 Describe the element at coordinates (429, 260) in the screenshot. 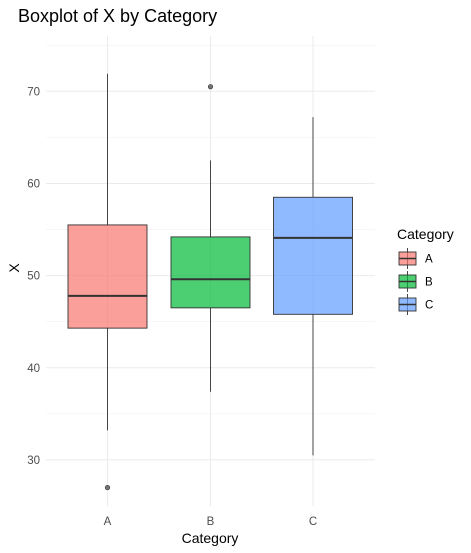

I see `legend-label: A` at that location.